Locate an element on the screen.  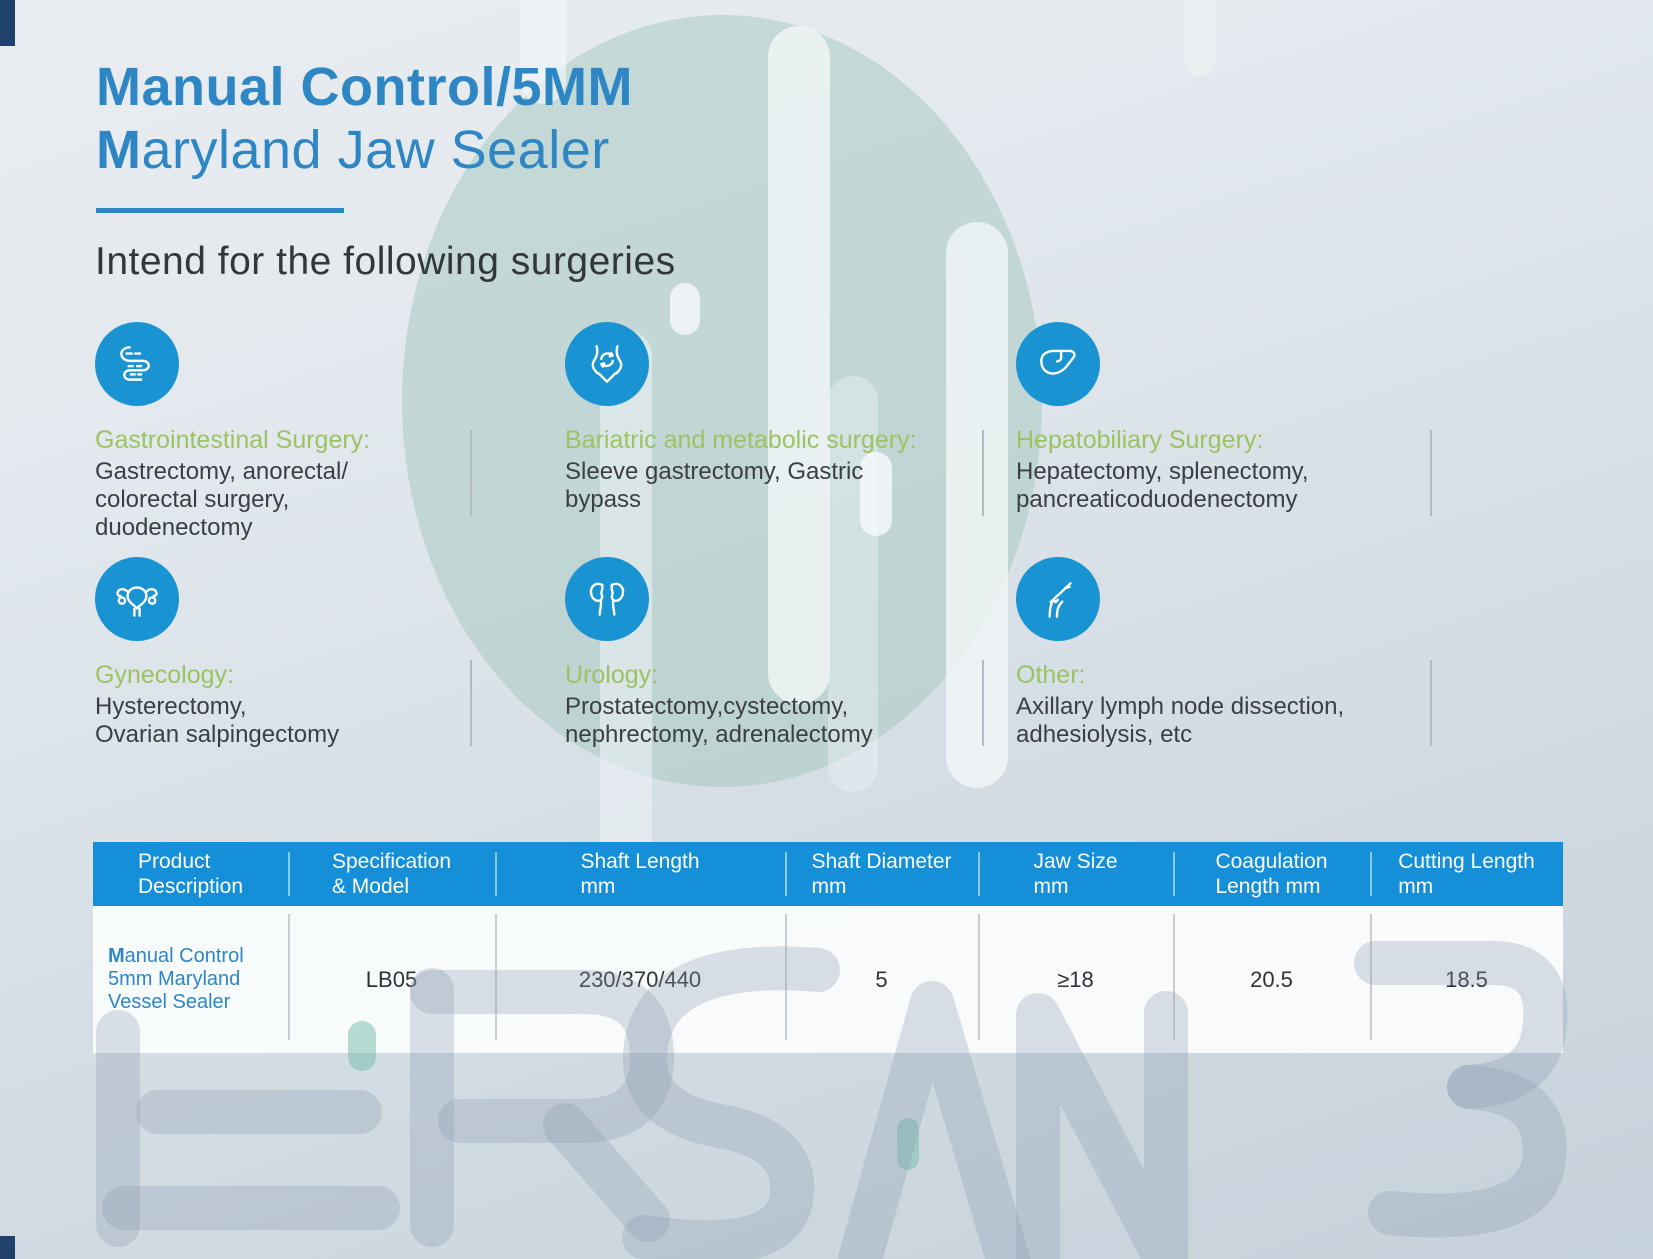
header-product-description: Product Description is located at coordinates (190, 874).